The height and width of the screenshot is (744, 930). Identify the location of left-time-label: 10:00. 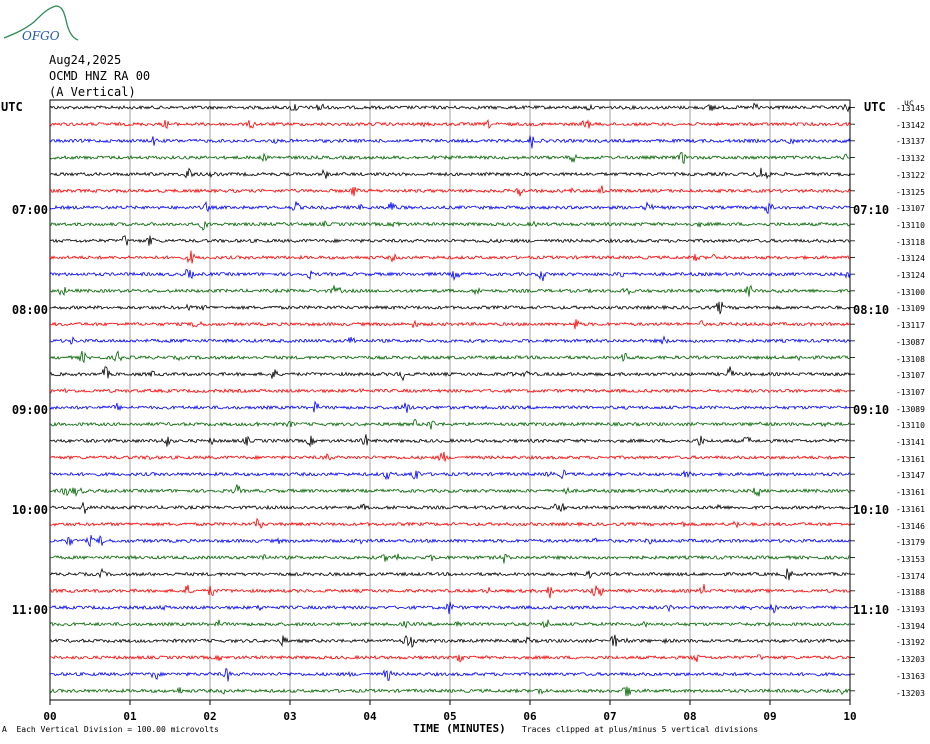
(29, 510).